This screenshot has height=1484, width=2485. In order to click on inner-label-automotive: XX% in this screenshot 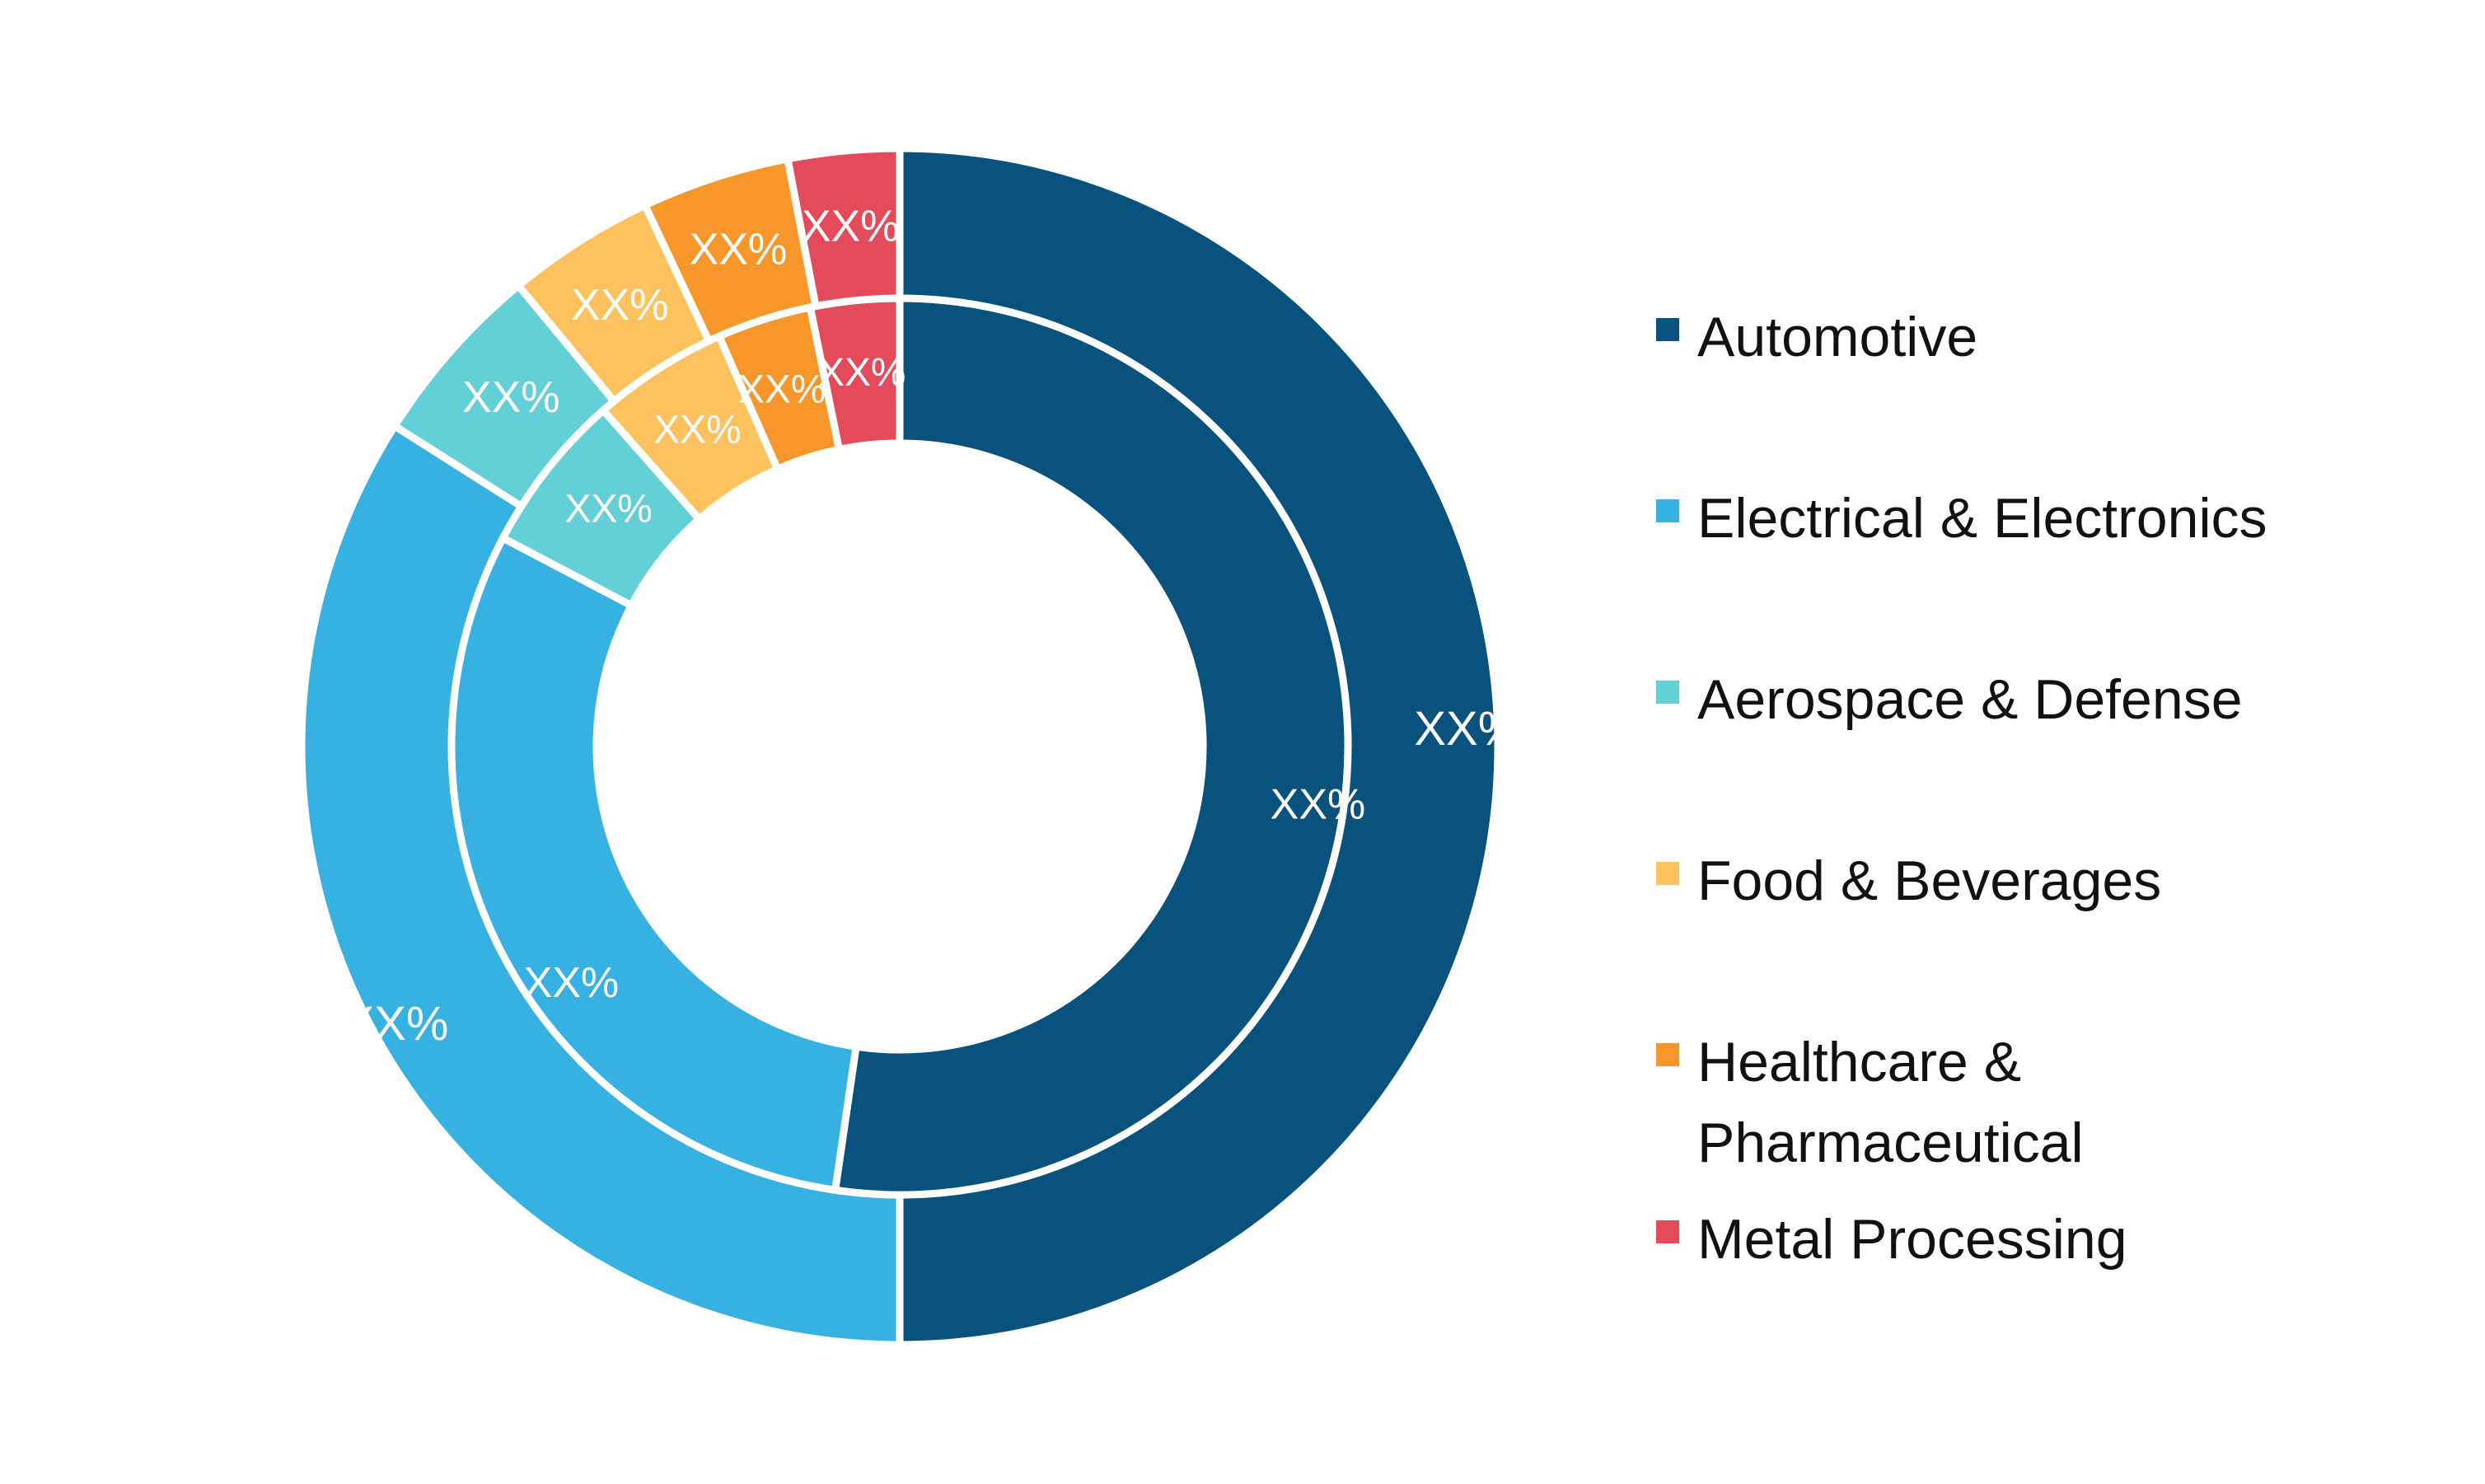, I will do `click(1318, 804)`.